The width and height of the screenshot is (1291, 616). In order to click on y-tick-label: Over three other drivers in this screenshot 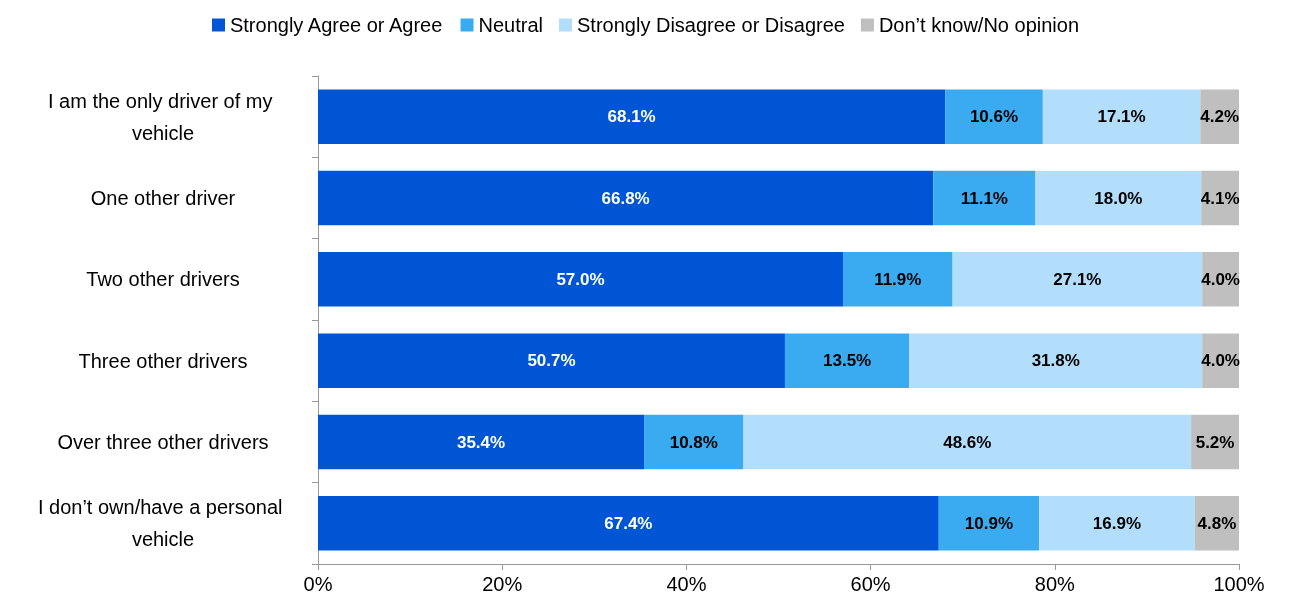, I will do `click(163, 442)`.